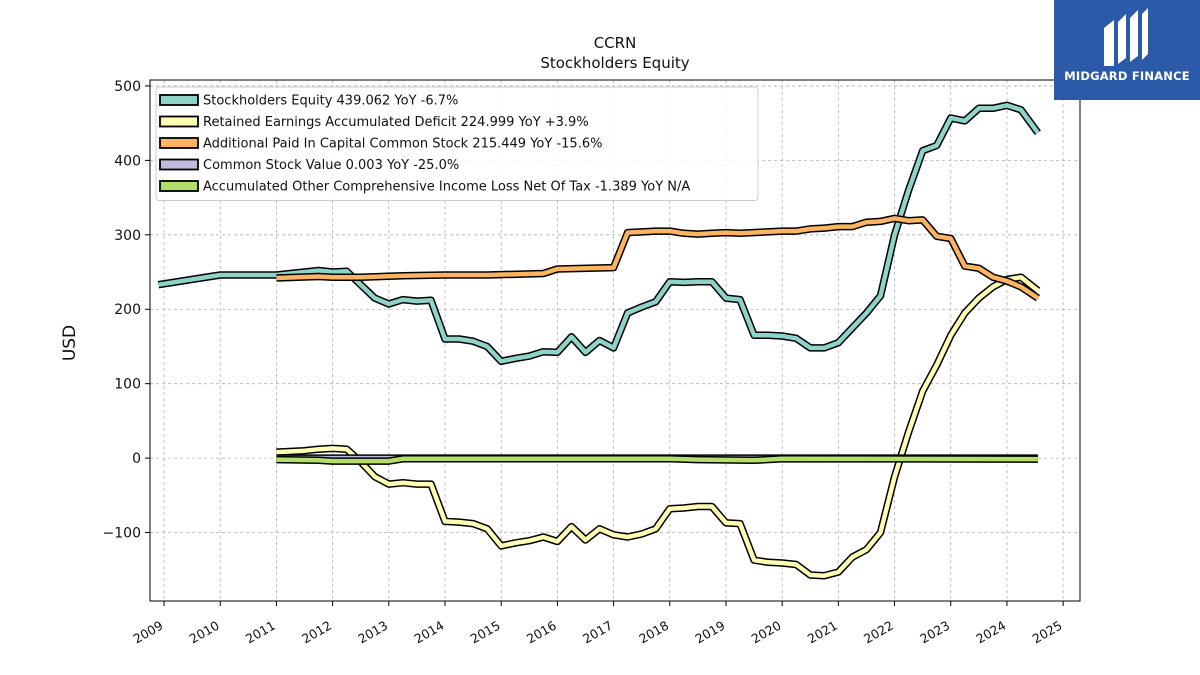  I want to click on y-tick-label: 0, so click(136, 459).